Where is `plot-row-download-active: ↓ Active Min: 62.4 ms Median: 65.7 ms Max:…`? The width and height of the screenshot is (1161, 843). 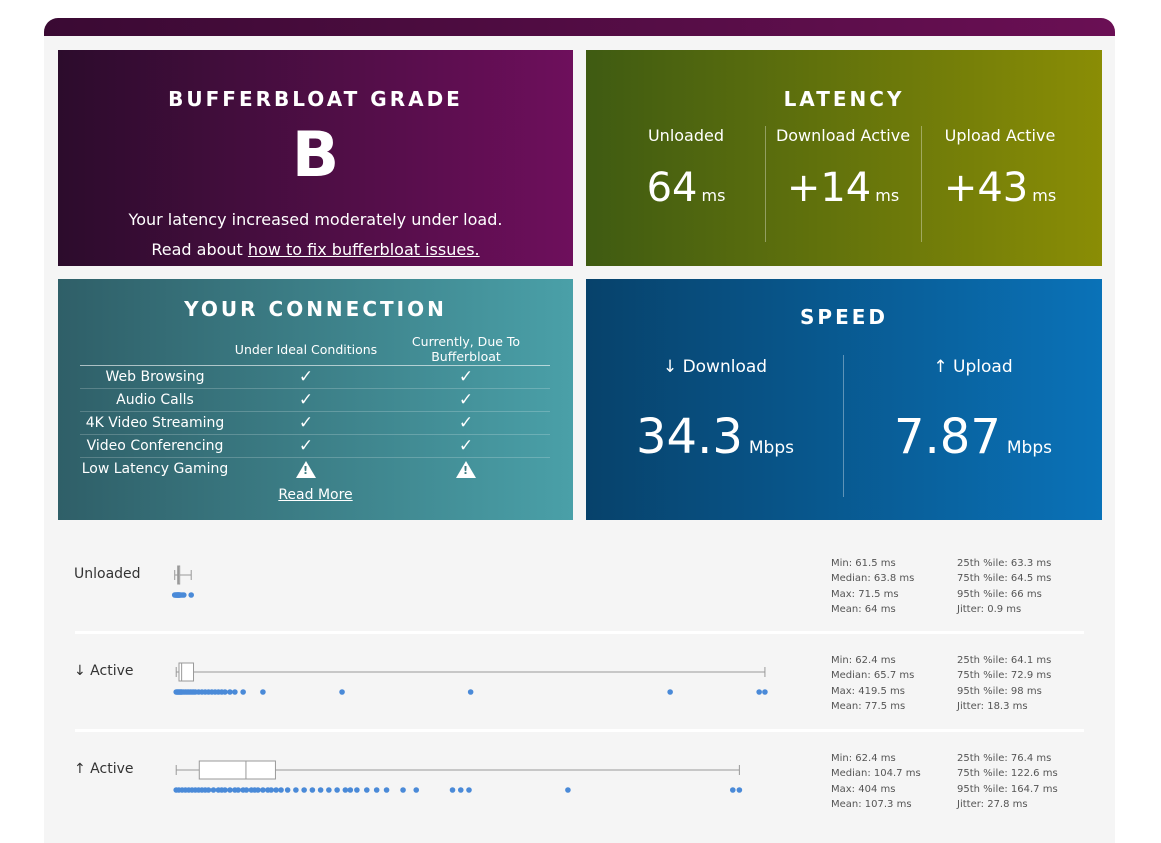 plot-row-download-active: ↓ Active Min: 62.4 ms Median: 65.7 ms Max:… is located at coordinates (579, 693).